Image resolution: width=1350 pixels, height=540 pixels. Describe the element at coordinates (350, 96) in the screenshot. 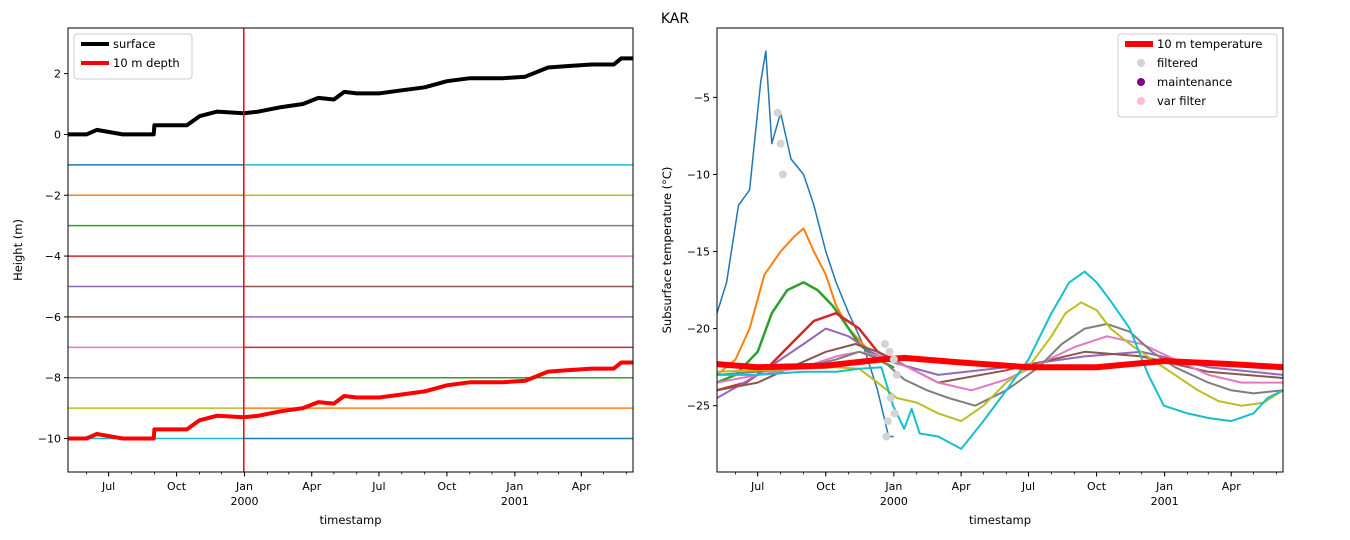

I see `series-line-surface` at that location.